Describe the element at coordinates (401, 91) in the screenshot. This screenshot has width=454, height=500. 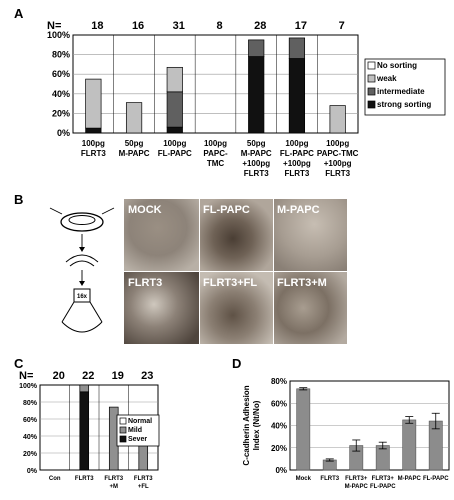
I see `legend-label: intermediate` at that location.